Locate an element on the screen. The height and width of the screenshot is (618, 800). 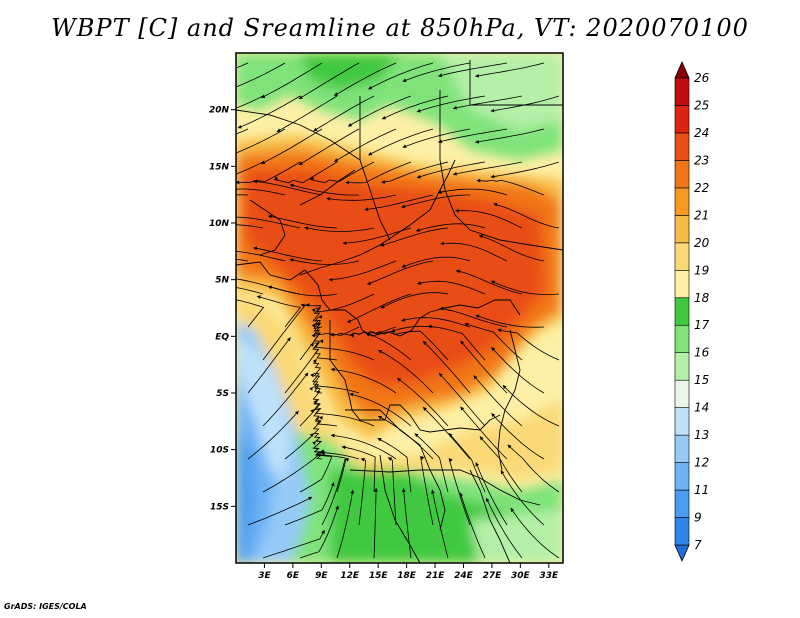
lon-tick-label: 27E is located at coordinates (493, 576).